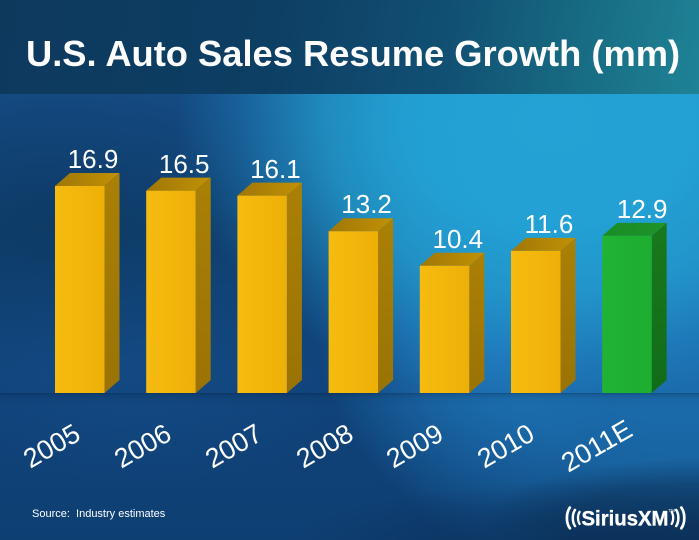 The image size is (699, 540). Describe the element at coordinates (672, 510) in the screenshot. I see `svg-text: TM` at that location.